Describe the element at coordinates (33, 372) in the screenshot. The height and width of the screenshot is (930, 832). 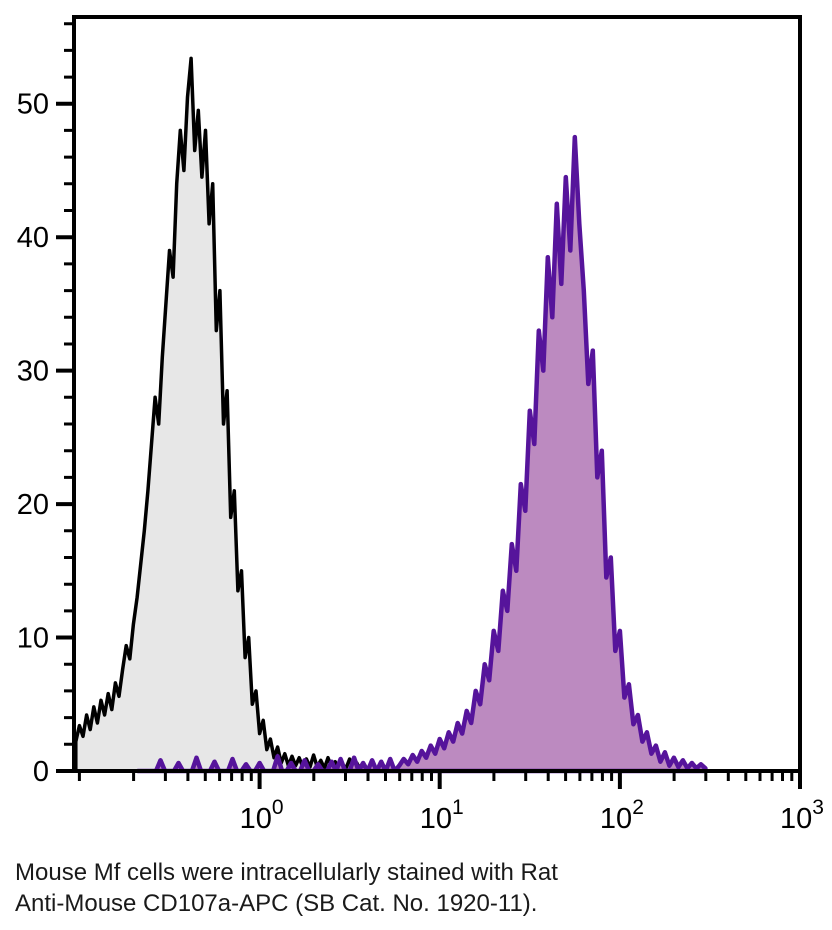
I see `y-tick-label: 30` at that location.